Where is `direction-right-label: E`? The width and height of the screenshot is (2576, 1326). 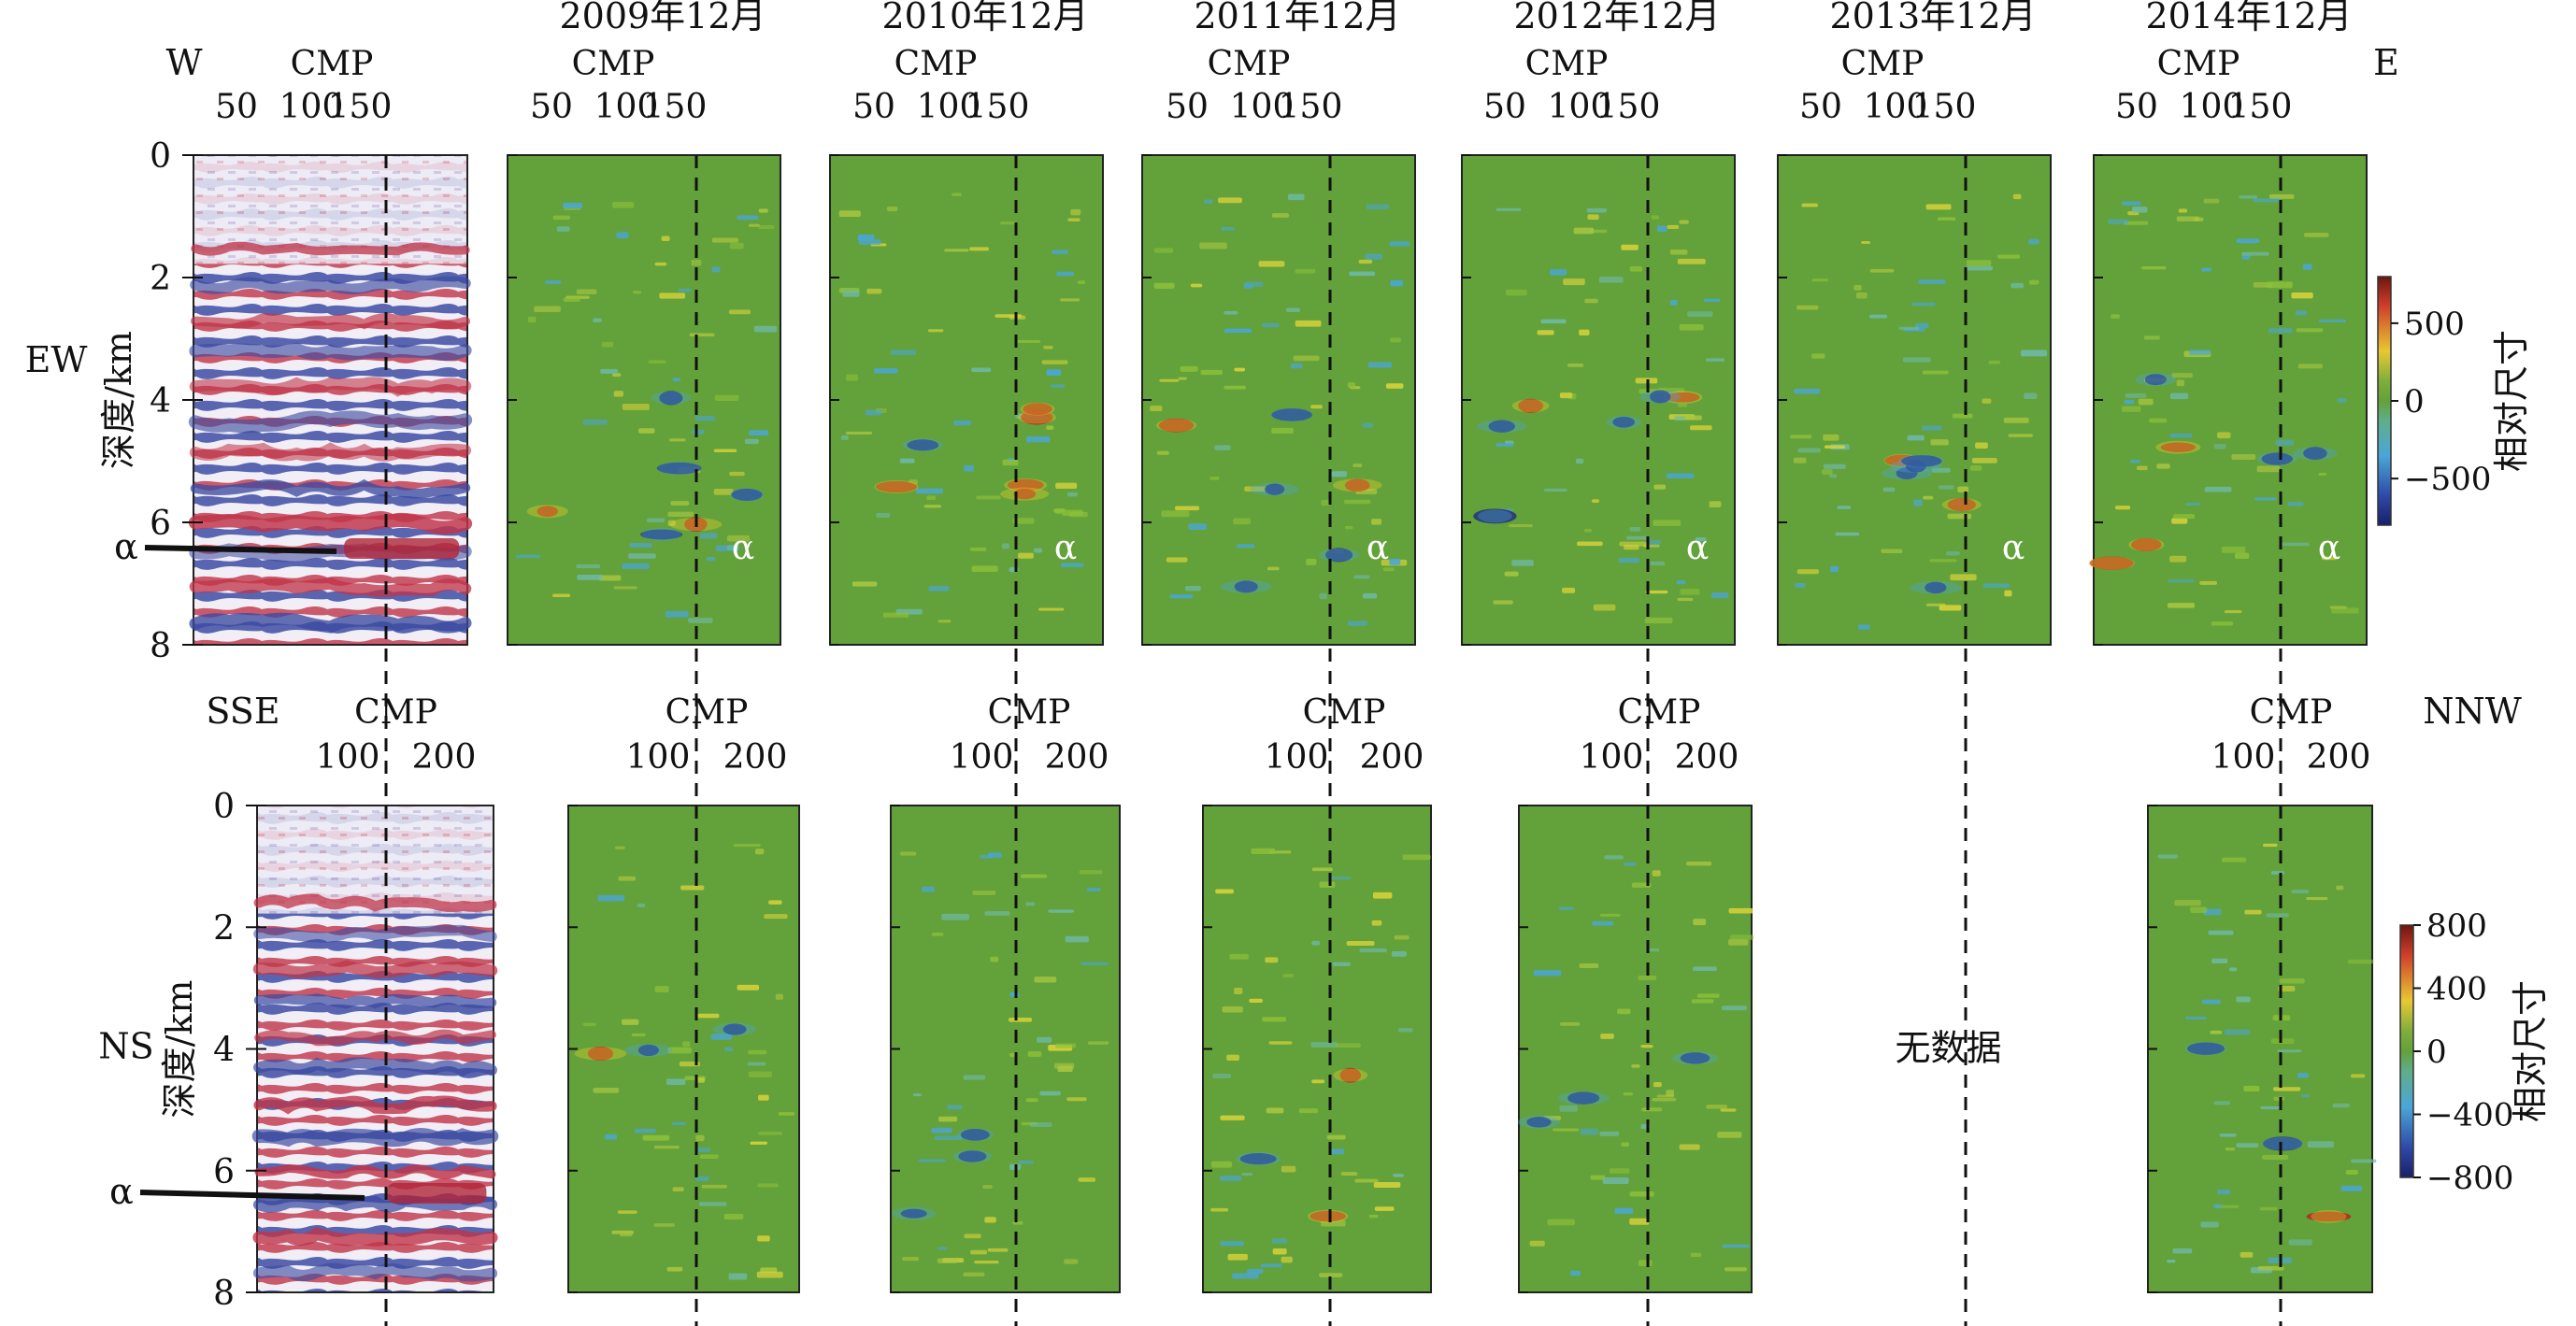 direction-right-label: E is located at coordinates (2386, 62).